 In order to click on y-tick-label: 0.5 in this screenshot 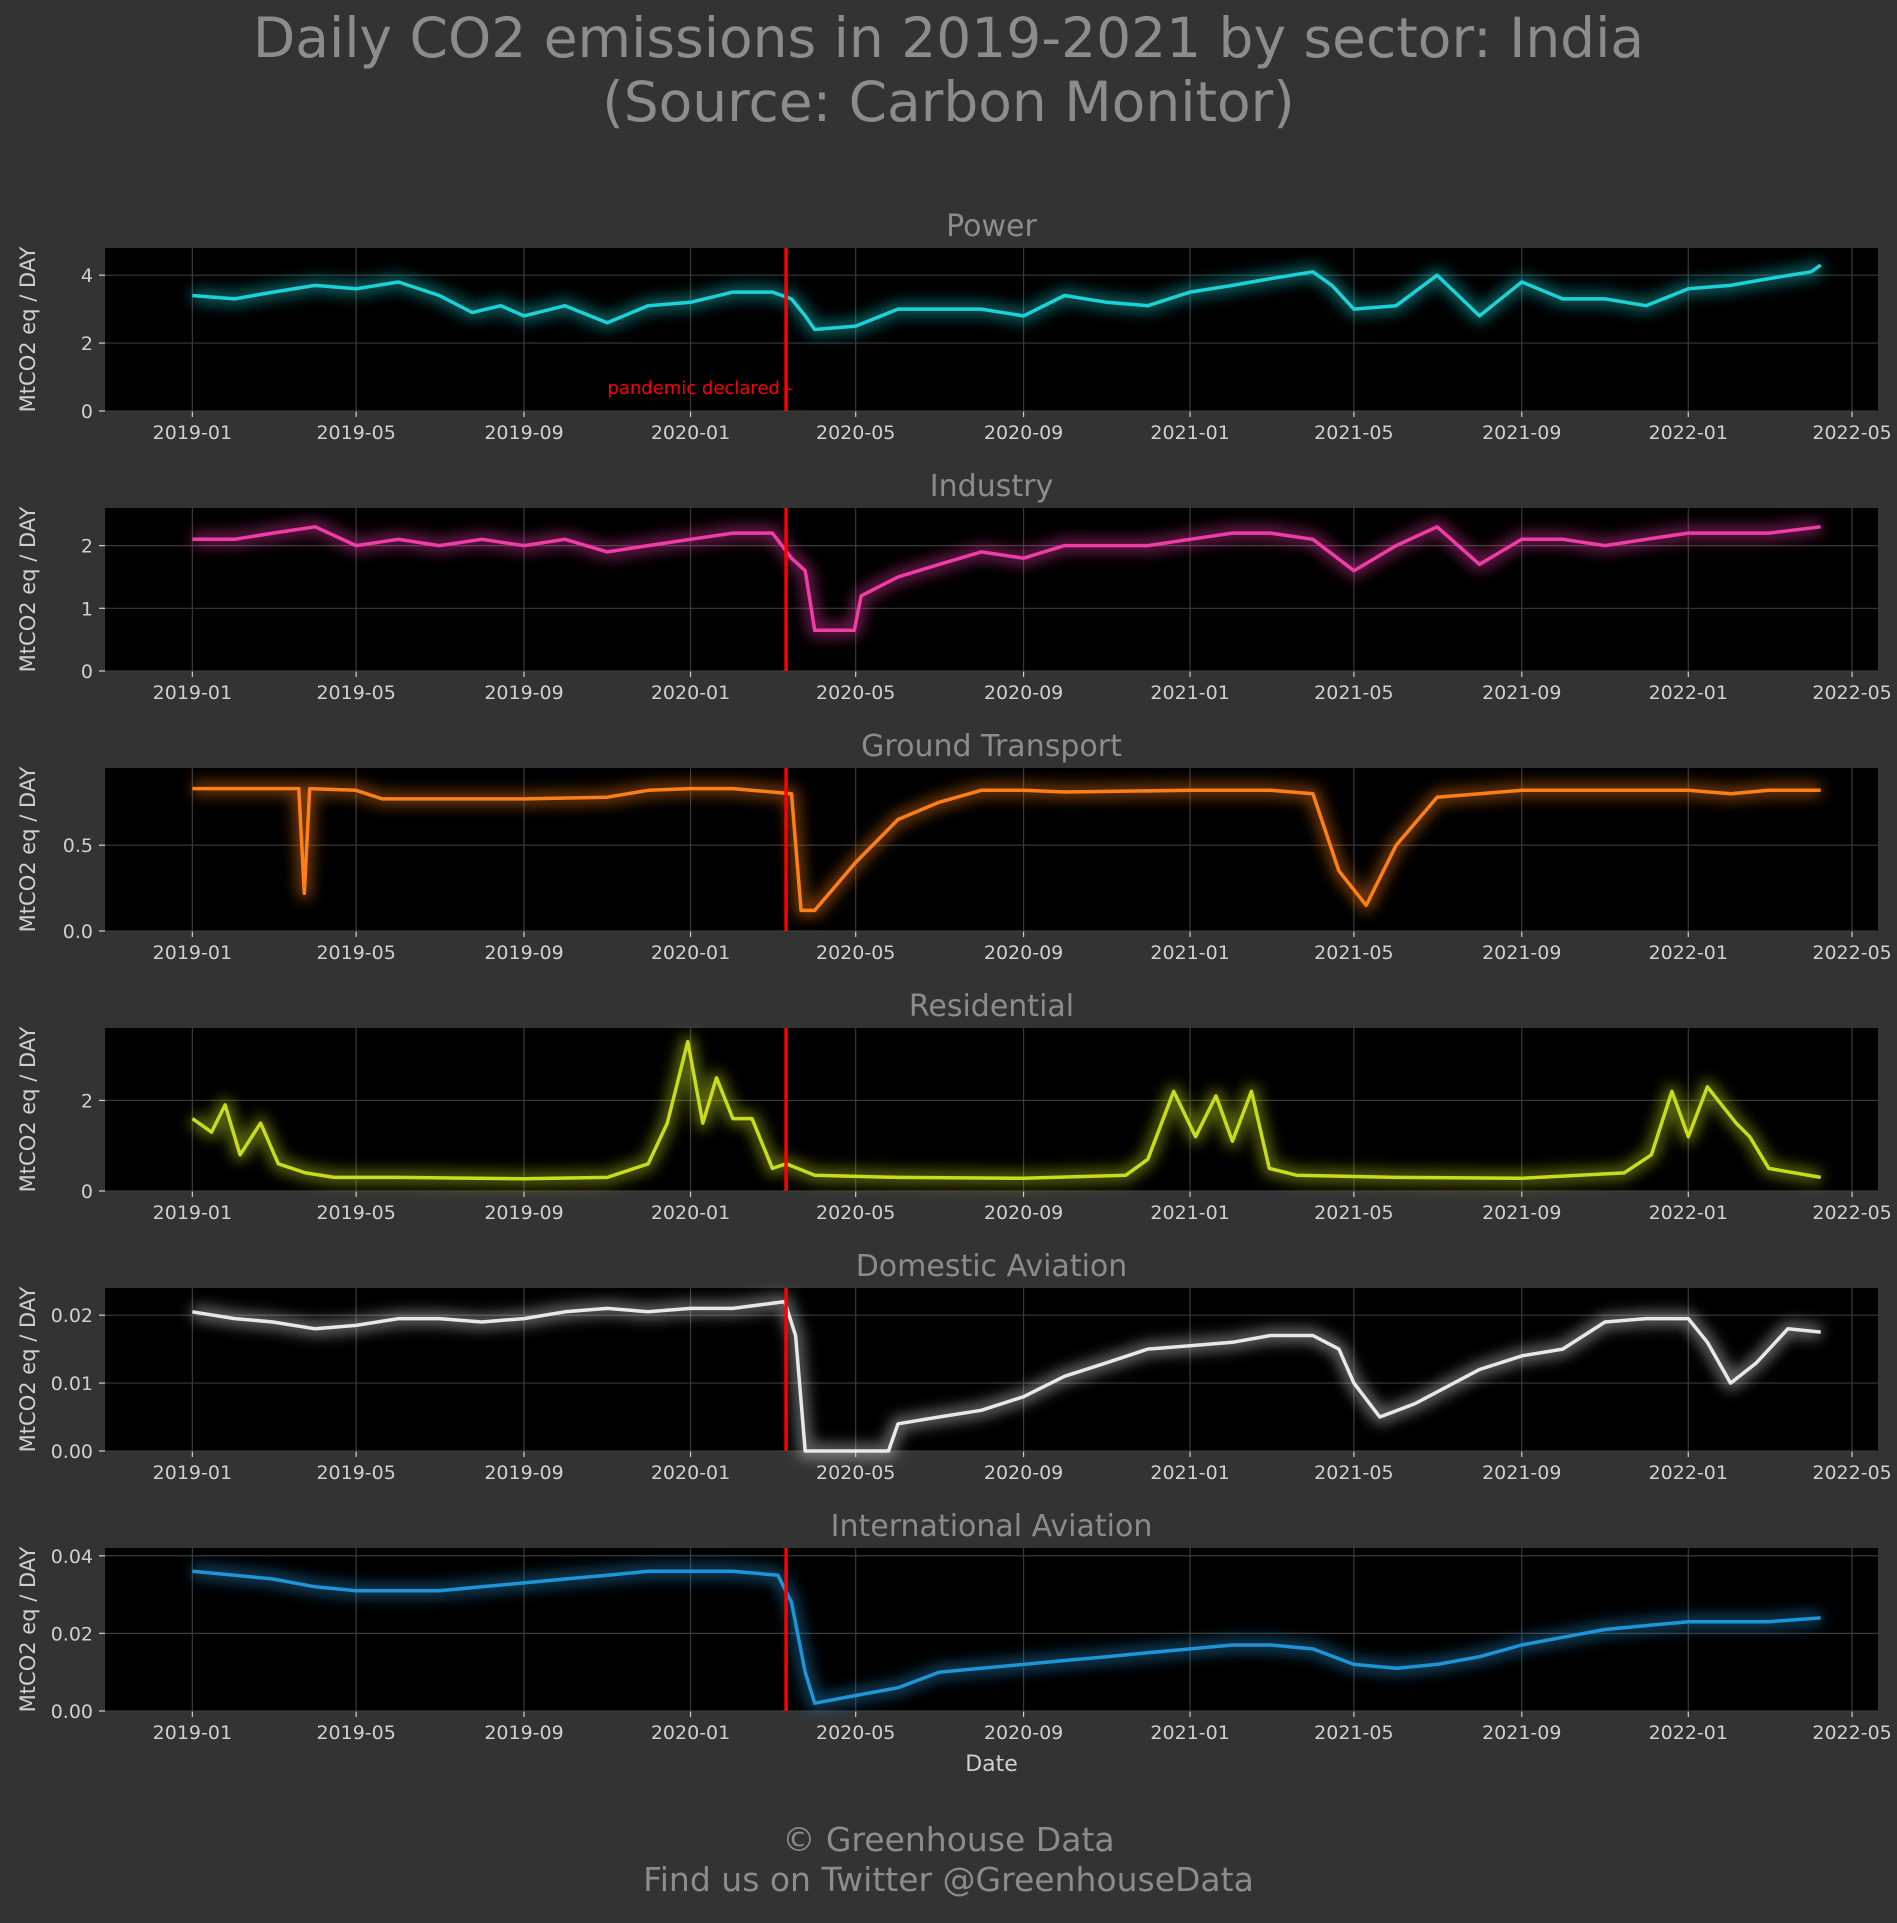, I will do `click(78, 846)`.